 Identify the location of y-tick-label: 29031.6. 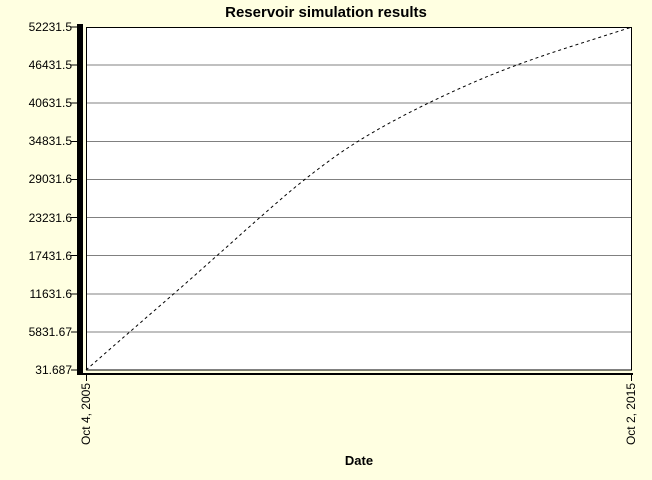
(50, 179).